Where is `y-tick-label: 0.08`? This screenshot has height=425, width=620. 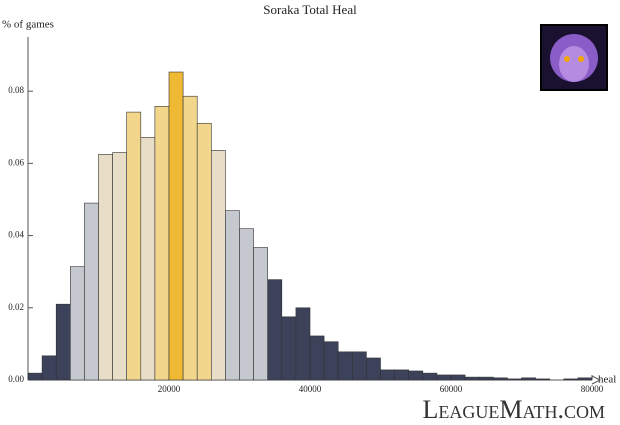 y-tick-label: 0.08 is located at coordinates (16, 90).